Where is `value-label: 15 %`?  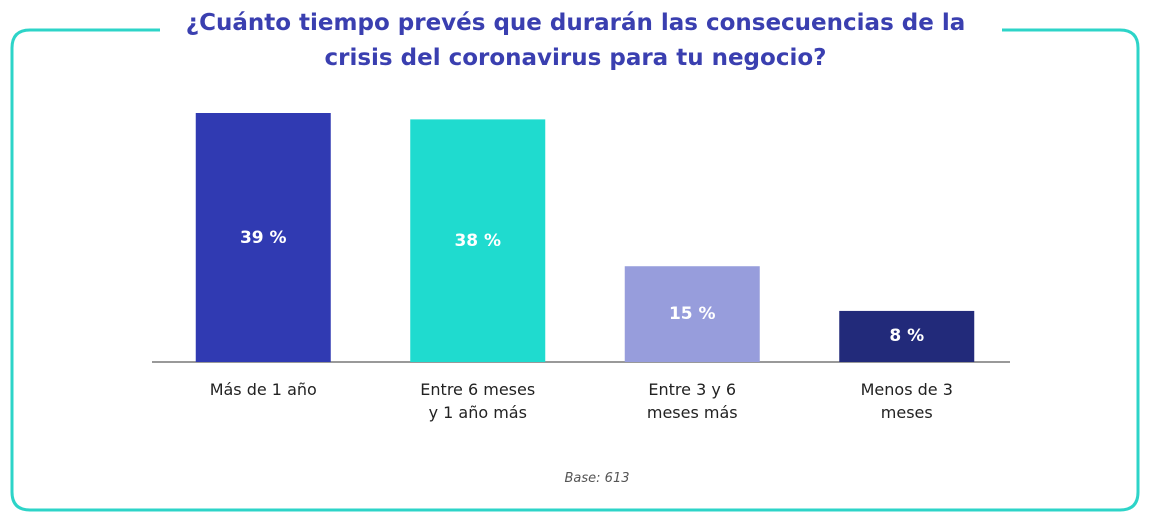
value-label: 15 % is located at coordinates (692, 314).